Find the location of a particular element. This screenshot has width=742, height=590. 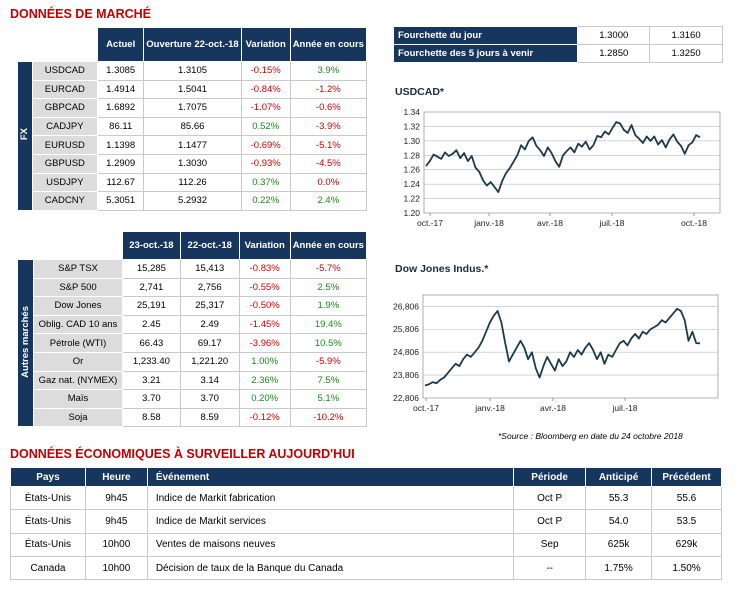

other-value-previous: 15,413 is located at coordinates (209, 269).